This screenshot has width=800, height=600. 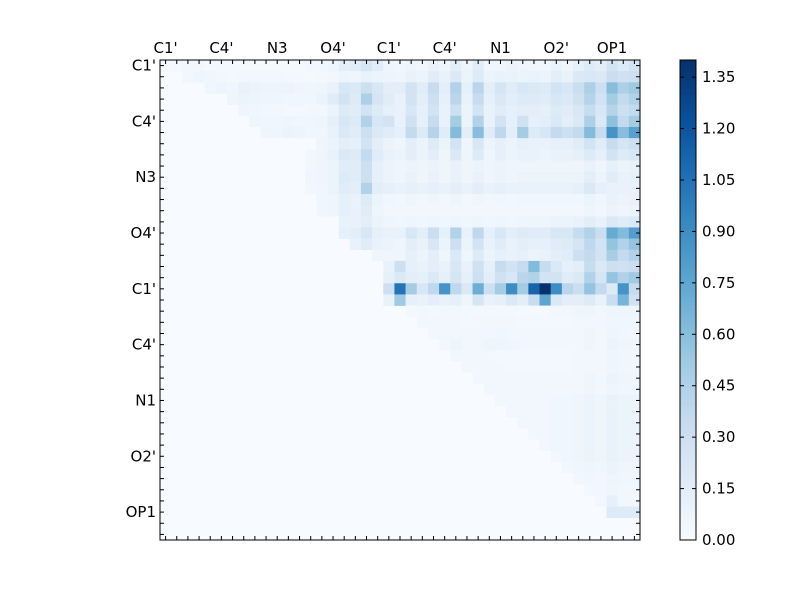 What do you see at coordinates (718, 77) in the screenshot?
I see `colorbar-tick-label: 1.35` at bounding box center [718, 77].